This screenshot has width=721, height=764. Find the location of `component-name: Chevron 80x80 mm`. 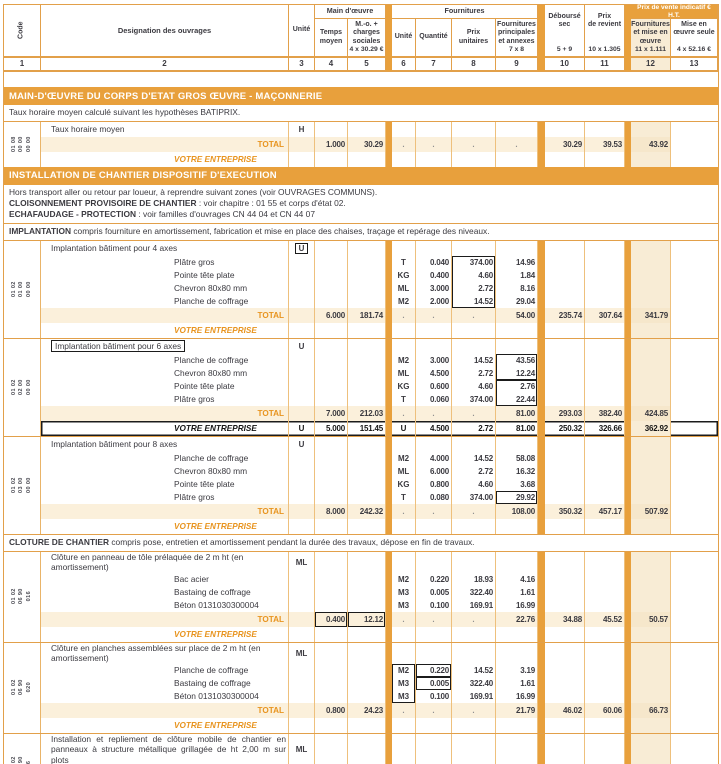

component-name: Chevron 80x80 mm is located at coordinates (165, 471).